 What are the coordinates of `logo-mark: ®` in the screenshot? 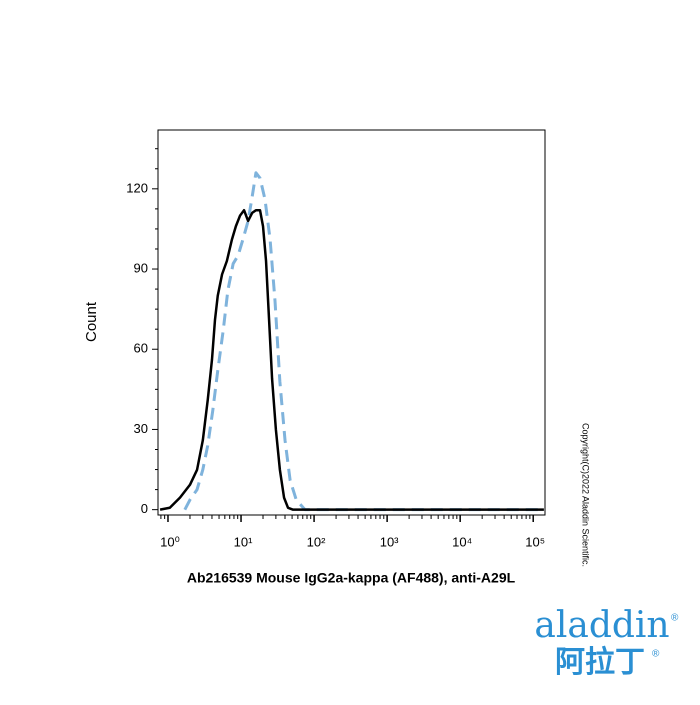 It's located at (675, 618).